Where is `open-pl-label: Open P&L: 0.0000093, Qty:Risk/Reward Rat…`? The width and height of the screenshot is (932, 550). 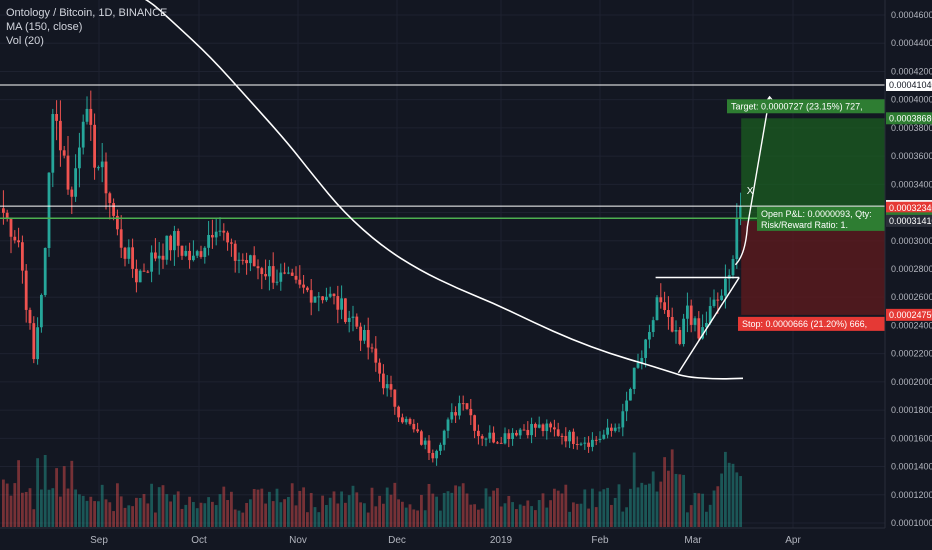
open-pl-label: Open P&L: 0.0000093, Qty:Risk/Reward Rat… is located at coordinates (821, 218).